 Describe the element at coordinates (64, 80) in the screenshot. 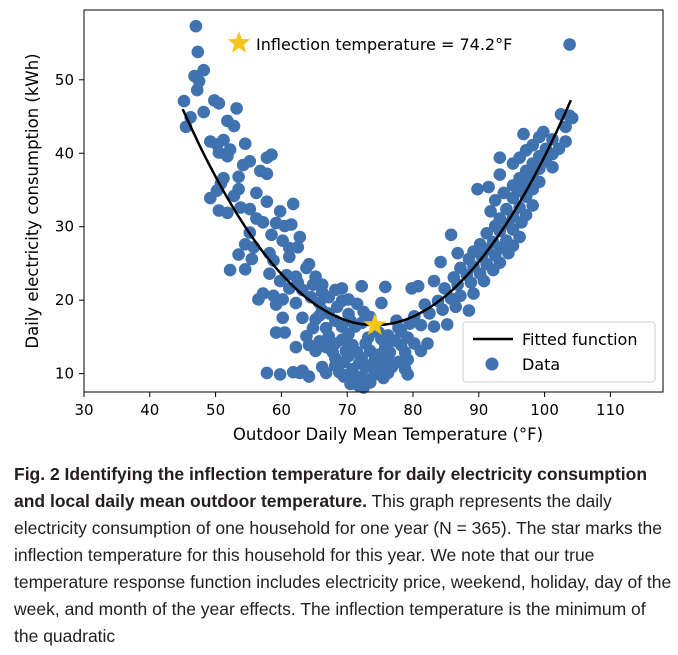

I see `y-tick-label: 50` at that location.